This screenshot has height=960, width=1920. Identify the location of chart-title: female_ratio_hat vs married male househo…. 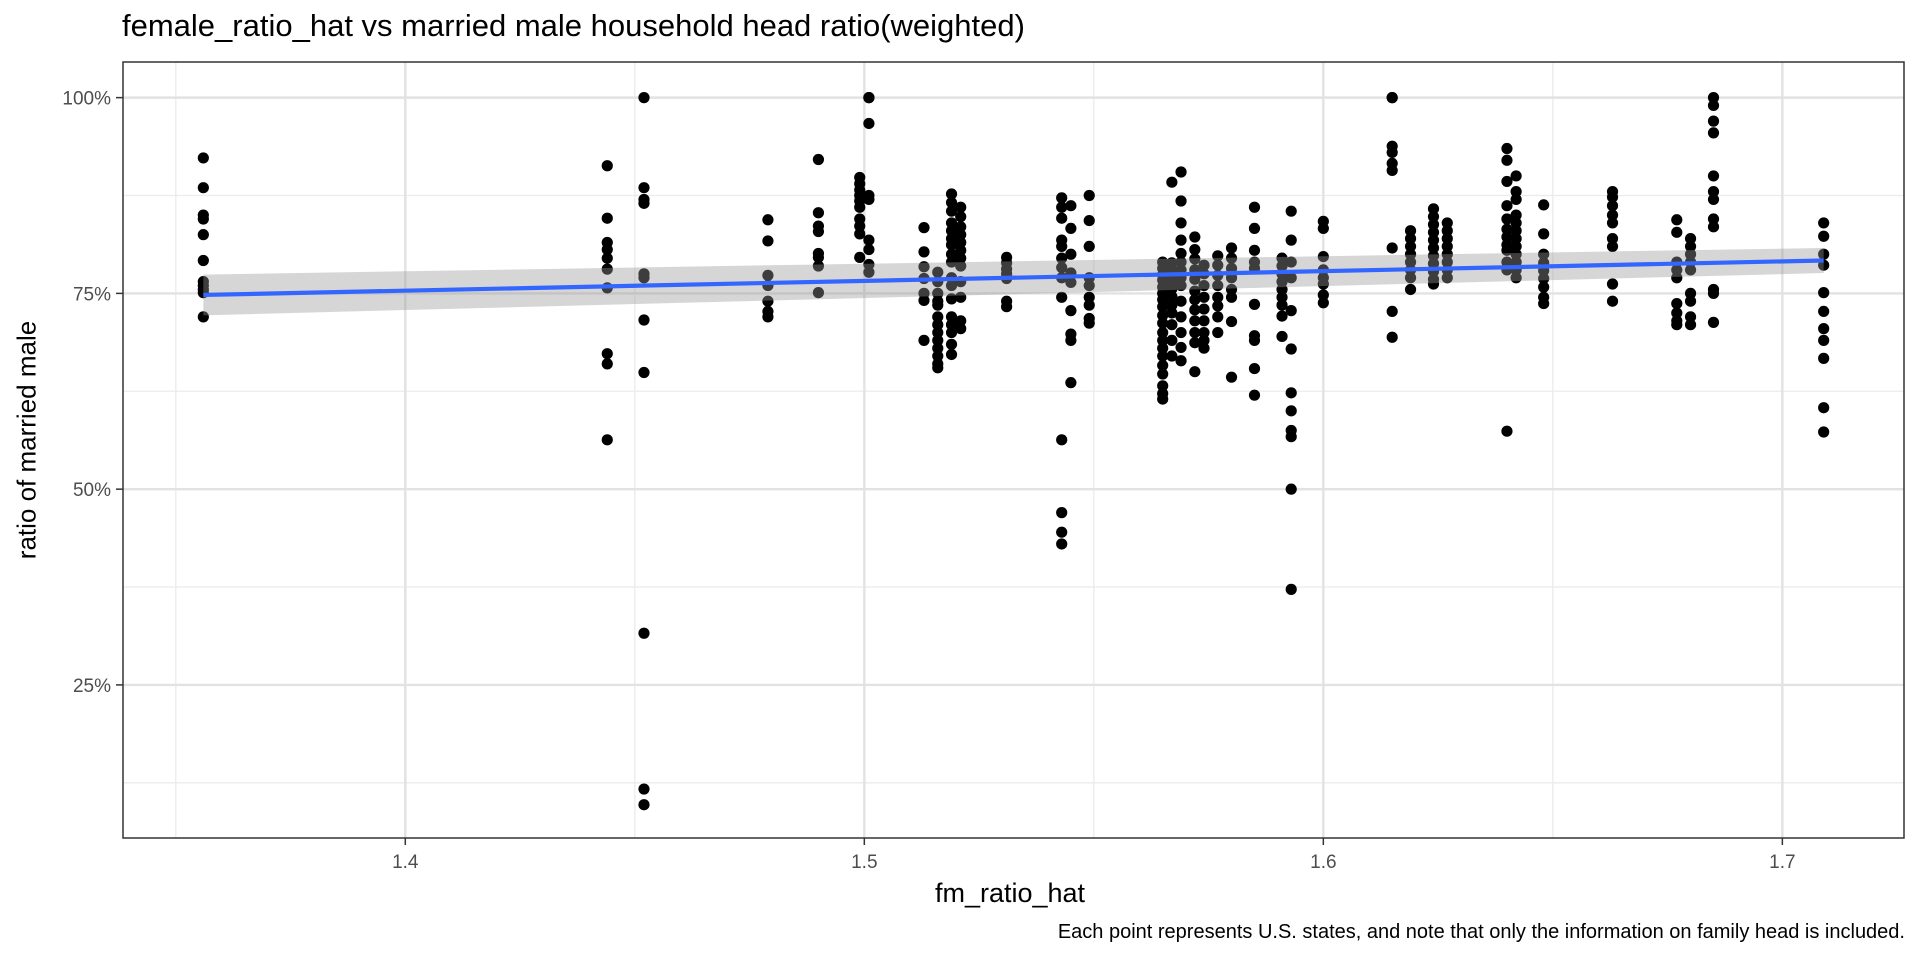
(573, 25).